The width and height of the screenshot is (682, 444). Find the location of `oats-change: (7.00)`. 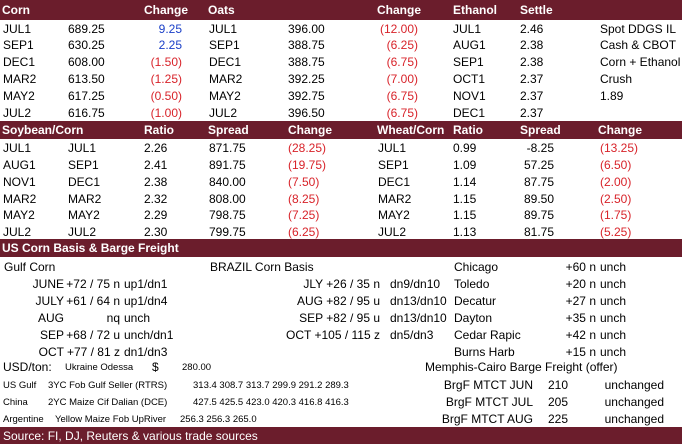

oats-change: (7.00) is located at coordinates (402, 79).